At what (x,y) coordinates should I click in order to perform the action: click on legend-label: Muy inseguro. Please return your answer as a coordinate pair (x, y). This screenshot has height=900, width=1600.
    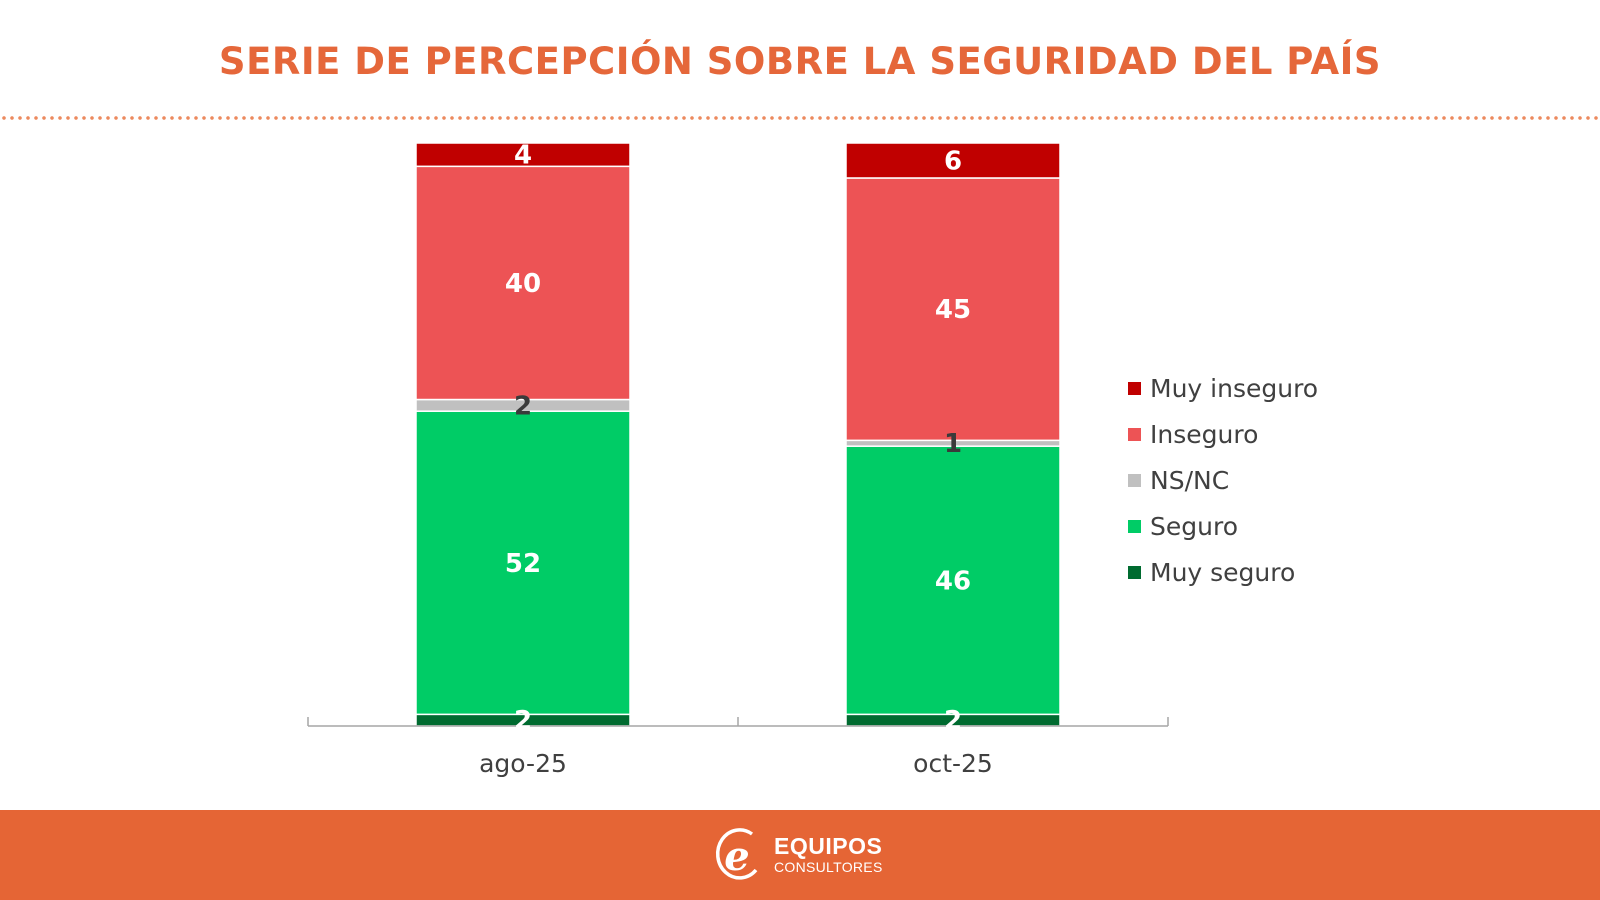
    Looking at the image, I should click on (1234, 388).